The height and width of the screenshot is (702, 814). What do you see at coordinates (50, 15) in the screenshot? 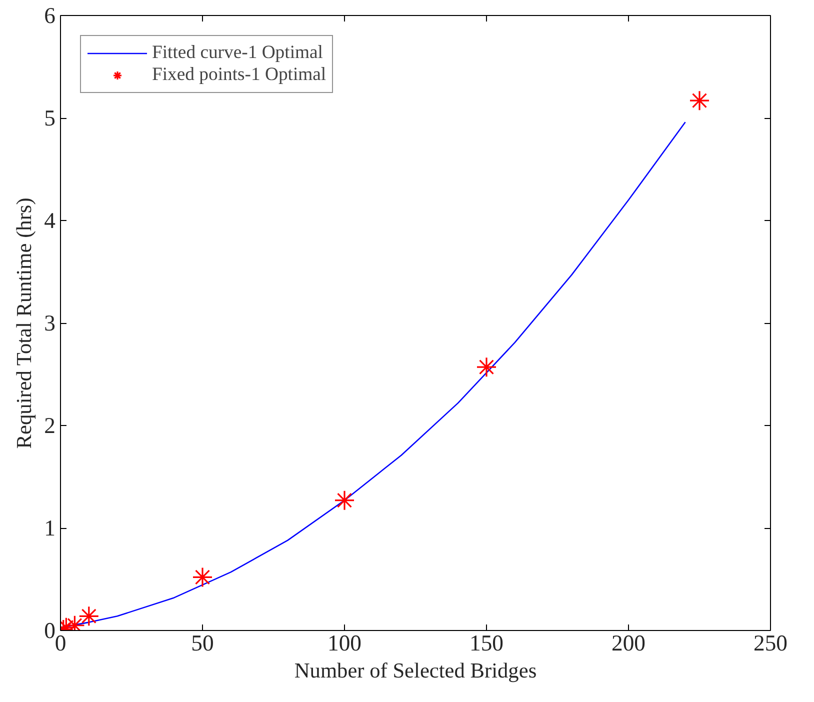
I see `y-tick-label: 6` at bounding box center [50, 15].